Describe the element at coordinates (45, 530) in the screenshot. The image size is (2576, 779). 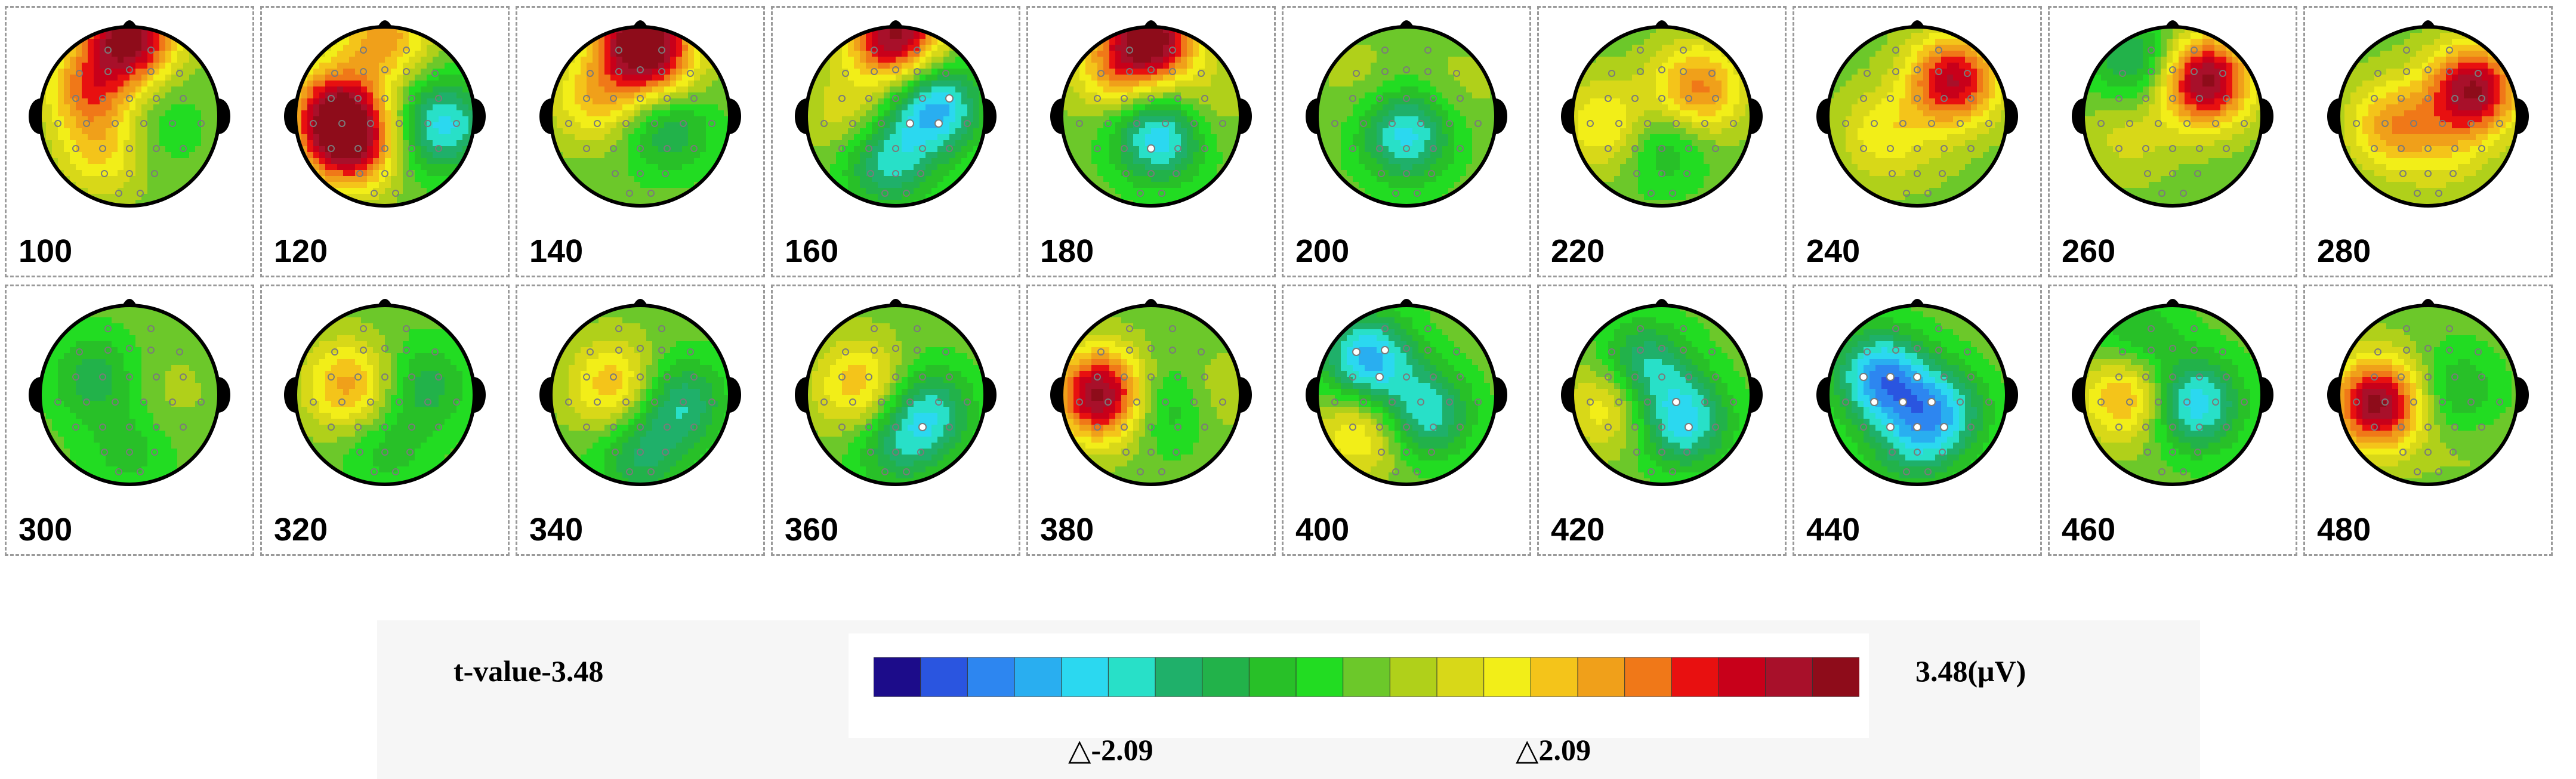
I see `time-label: 300` at that location.